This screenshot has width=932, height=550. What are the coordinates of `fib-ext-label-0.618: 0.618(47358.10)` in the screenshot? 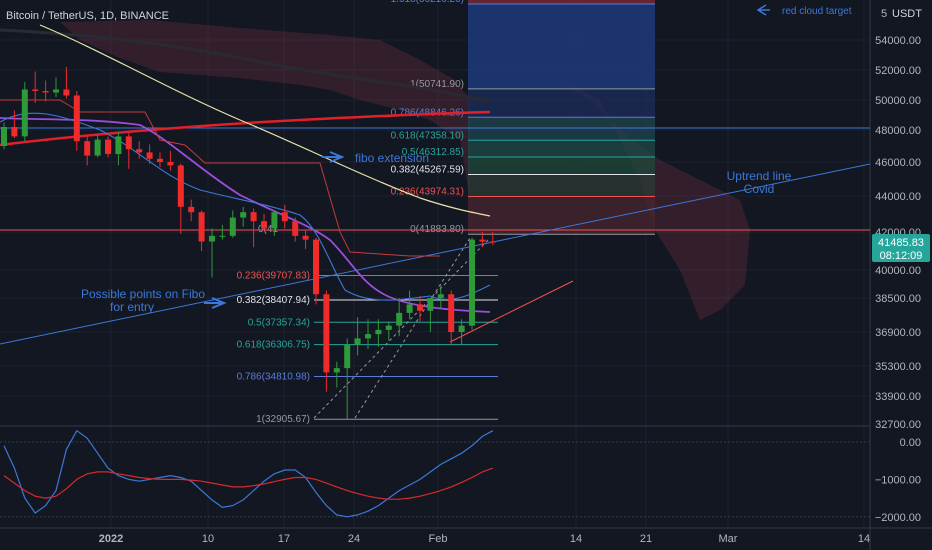 It's located at (427, 135).